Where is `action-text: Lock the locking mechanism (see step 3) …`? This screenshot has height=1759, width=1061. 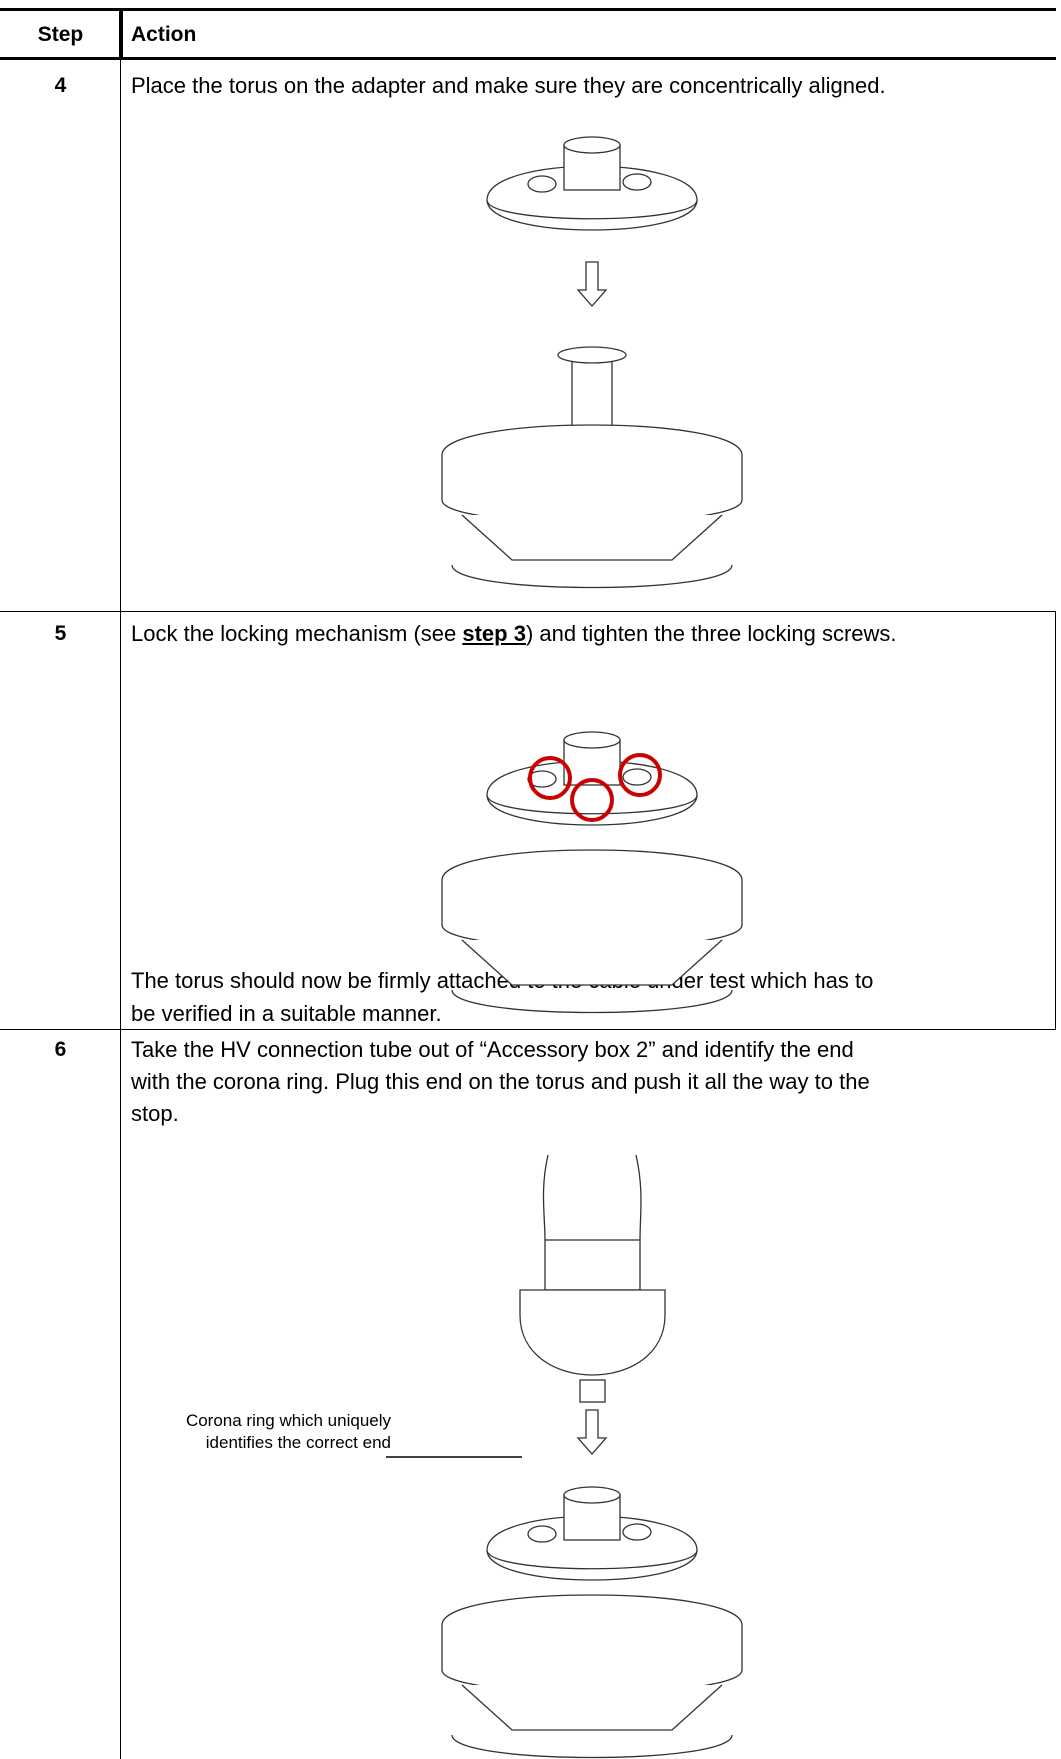
action-text: Lock the locking mechanism (see step 3) … is located at coordinates (514, 634).